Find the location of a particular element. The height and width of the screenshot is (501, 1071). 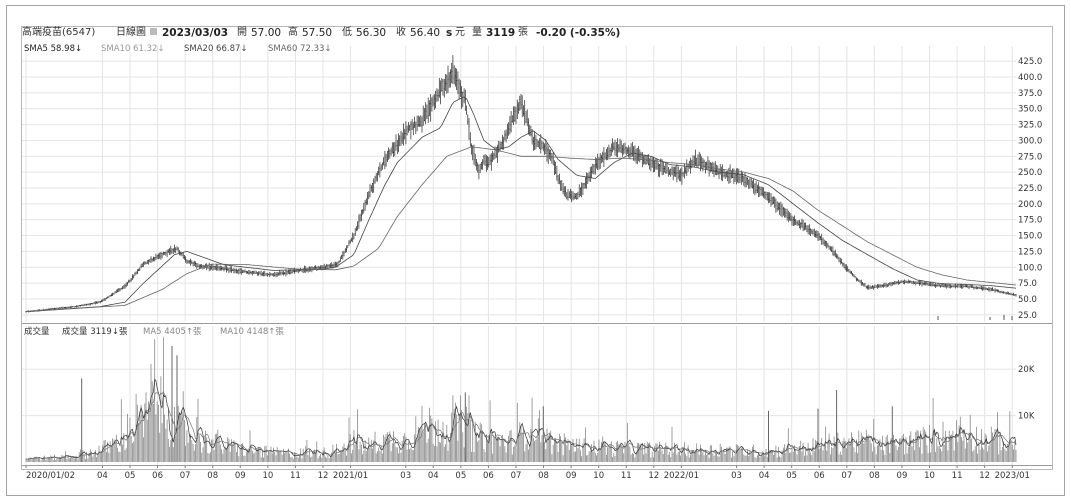

low-value: 56.30 is located at coordinates (371, 33).